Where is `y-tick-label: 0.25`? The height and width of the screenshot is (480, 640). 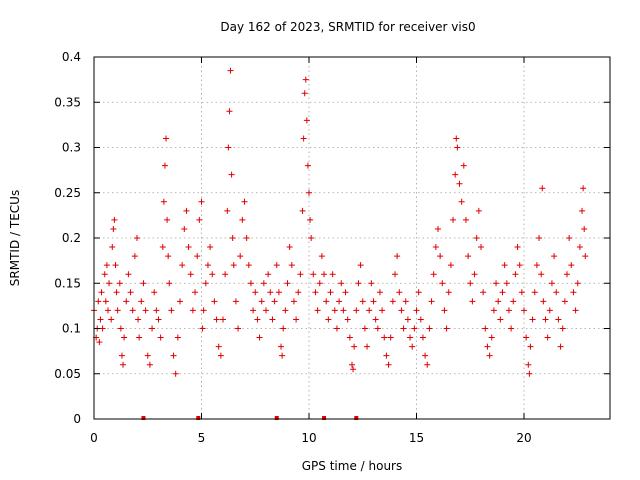
y-tick-label: 0.25 is located at coordinates (67, 193).